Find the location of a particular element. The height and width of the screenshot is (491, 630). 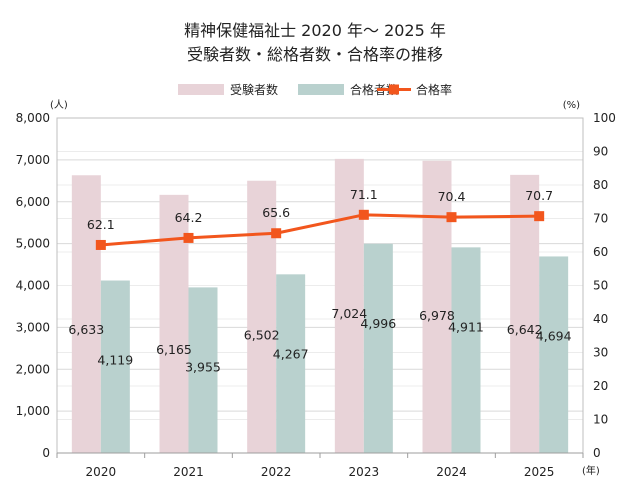

data-label-applicants: 6,633 is located at coordinates (86, 329).